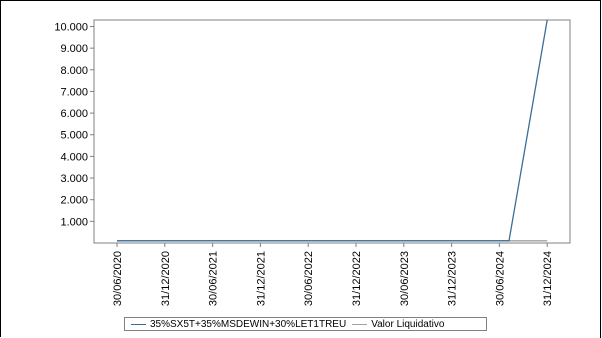 This screenshot has height=338, width=602. What do you see at coordinates (214, 278) in the screenshot?
I see `x-tick-label: 30/06/2021` at bounding box center [214, 278].